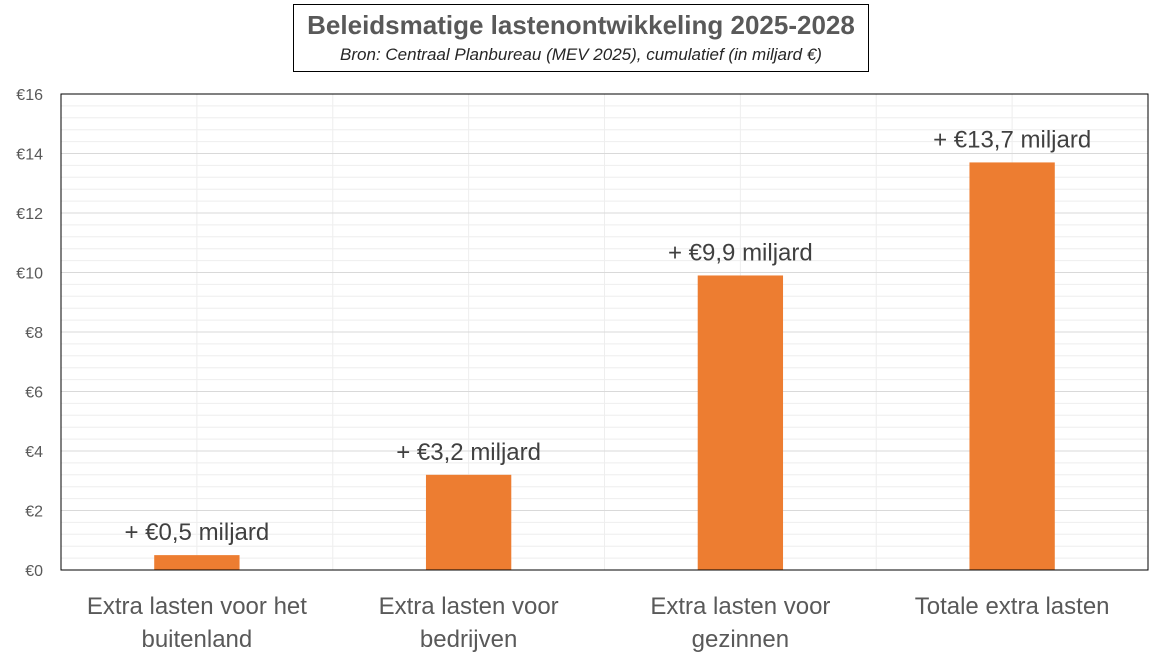 Image resolution: width=1164 pixels, height=659 pixels. What do you see at coordinates (34, 512) in the screenshot?
I see `y-tick-label: €2` at bounding box center [34, 512].